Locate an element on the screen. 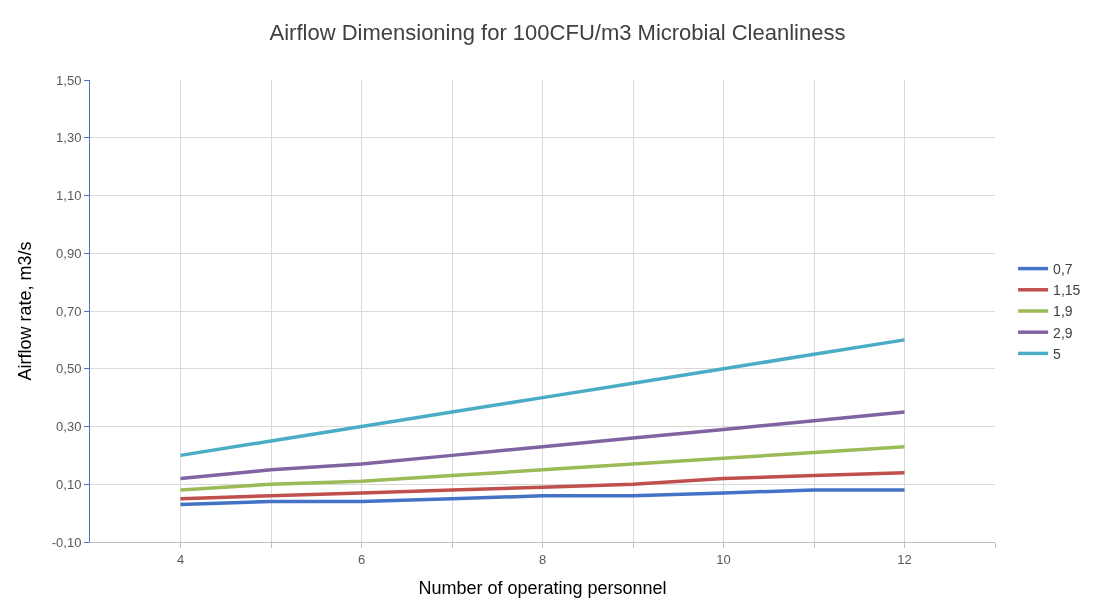  legend-label: 0,7 is located at coordinates (1063, 269).